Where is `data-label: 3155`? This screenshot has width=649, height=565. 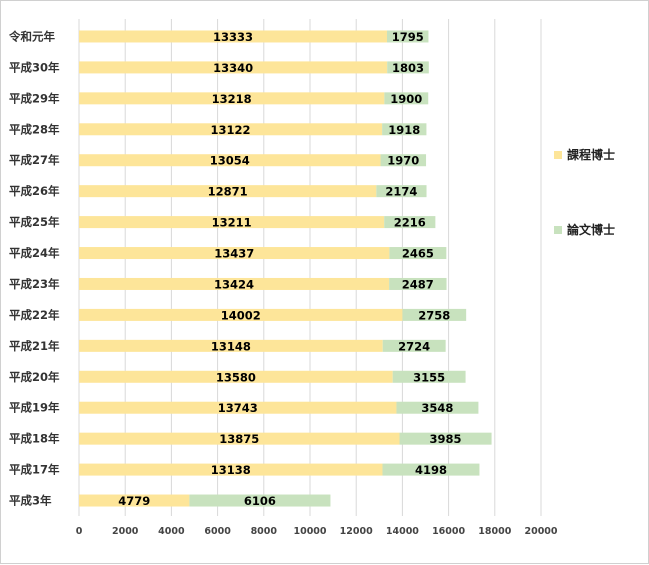 data-label: 3155 is located at coordinates (429, 377).